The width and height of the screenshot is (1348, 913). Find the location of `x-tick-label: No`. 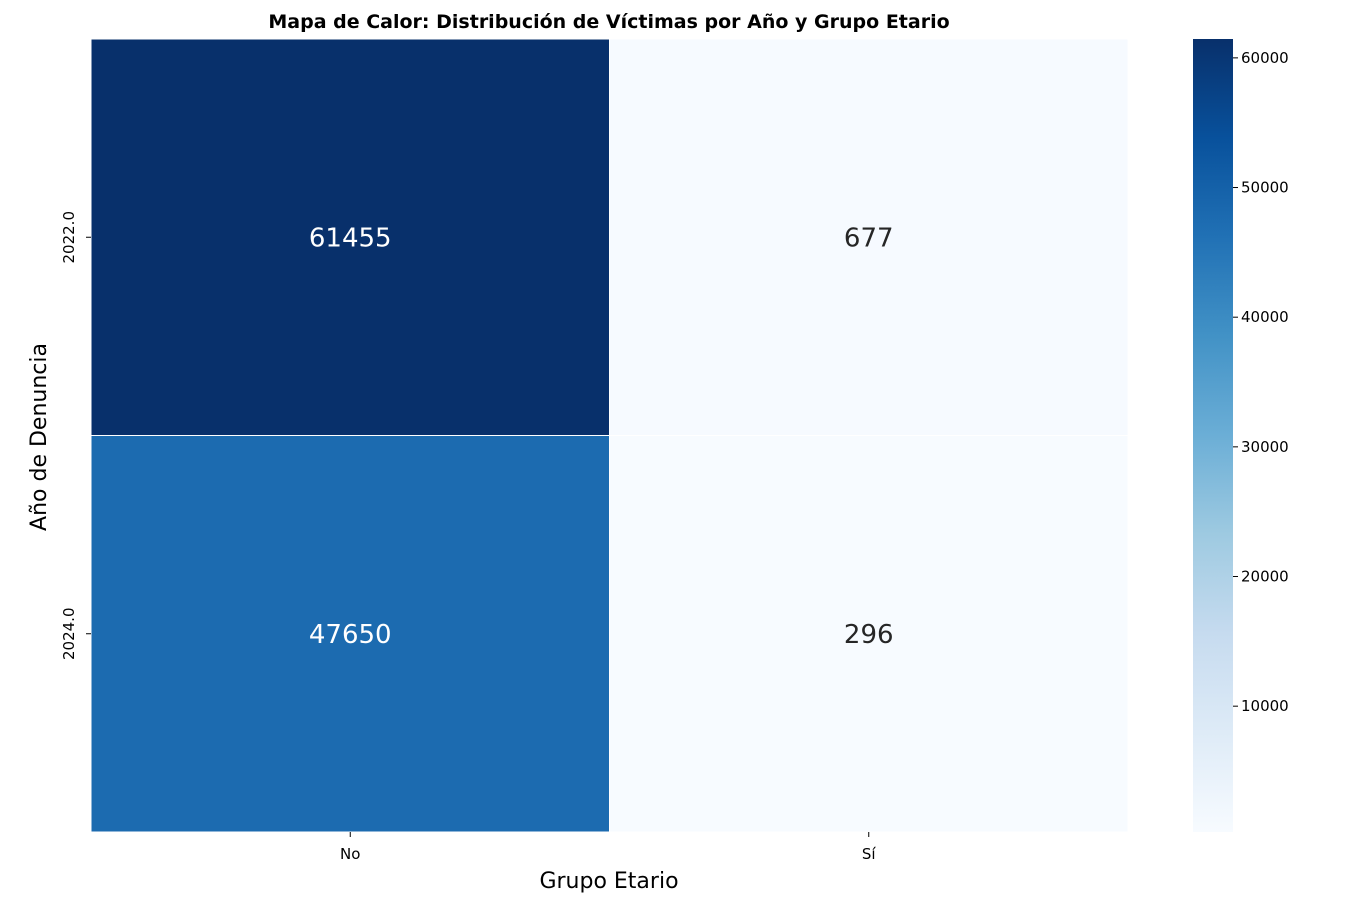

x-tick-label: No is located at coordinates (350, 854).